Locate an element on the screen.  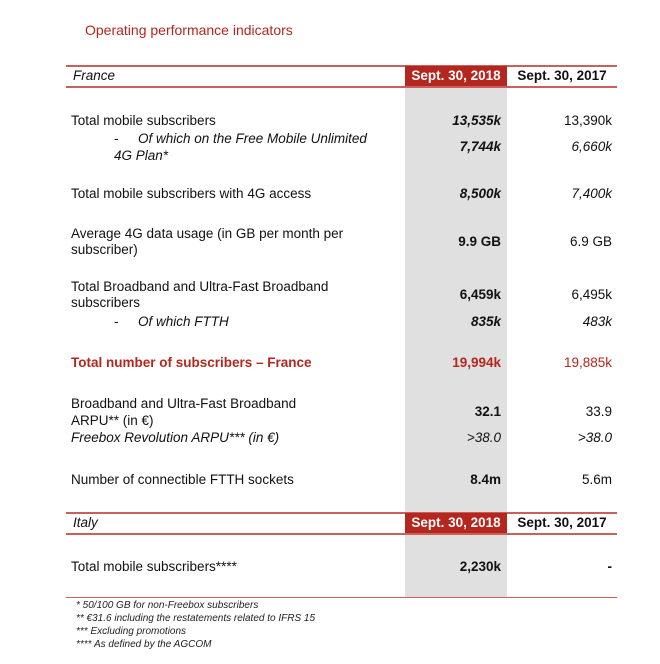
highlight-column-italy is located at coordinates (456, 565).